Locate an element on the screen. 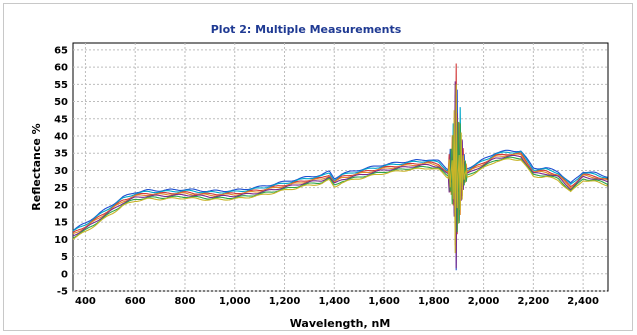  y-tick-label: 10 is located at coordinates (61, 240).